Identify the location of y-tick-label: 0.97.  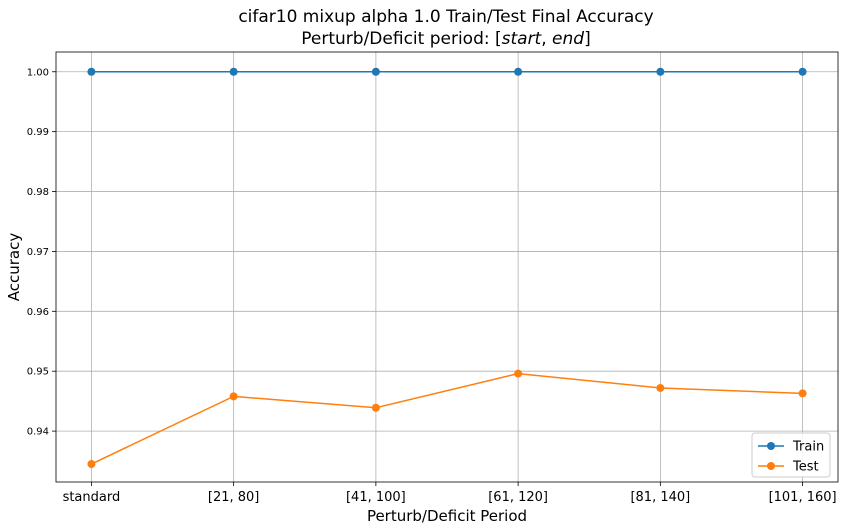
(38, 252).